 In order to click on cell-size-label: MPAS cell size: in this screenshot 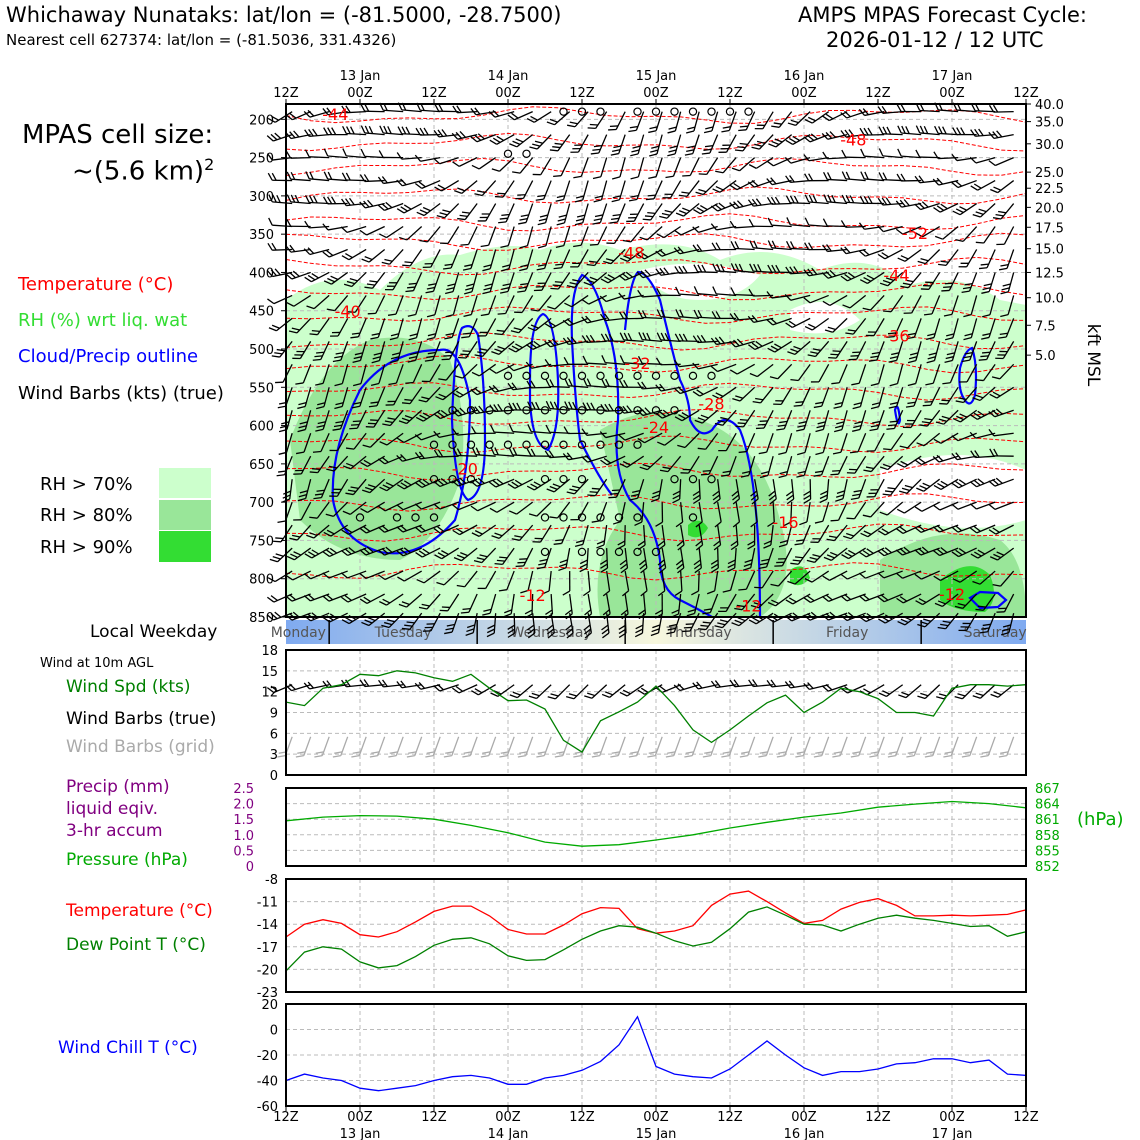, I will do `click(118, 135)`.